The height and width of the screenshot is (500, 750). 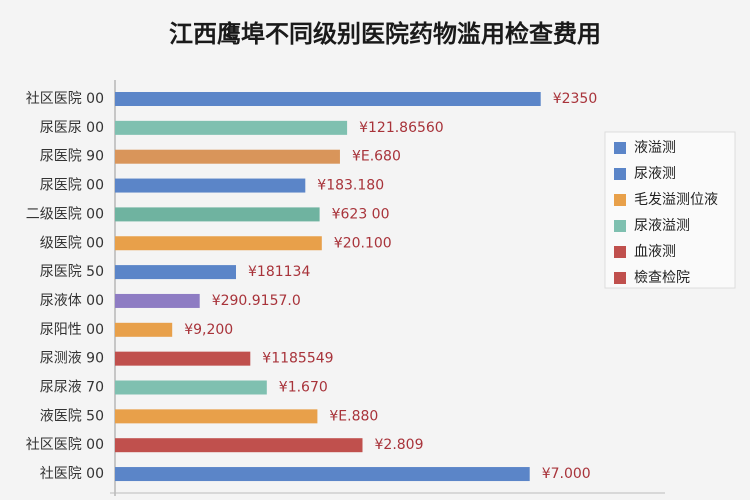 I want to click on y-tick-label: 尿阳性 00, so click(x=72, y=330).